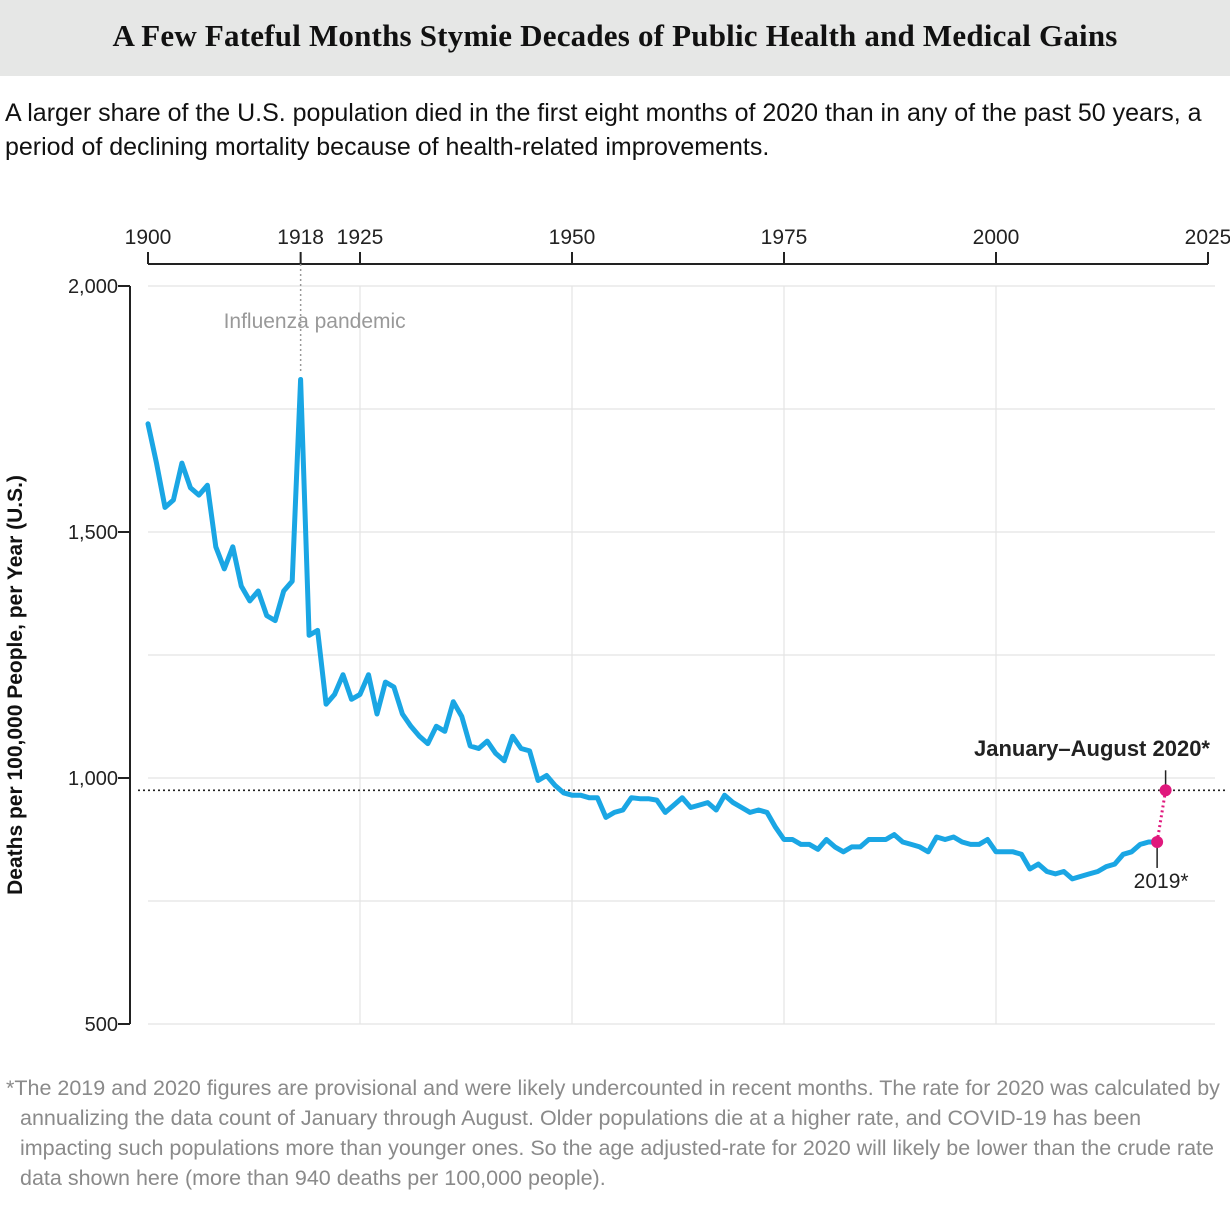  Describe the element at coordinates (300, 237) in the screenshot. I see `x-tick-label: 1918` at that location.